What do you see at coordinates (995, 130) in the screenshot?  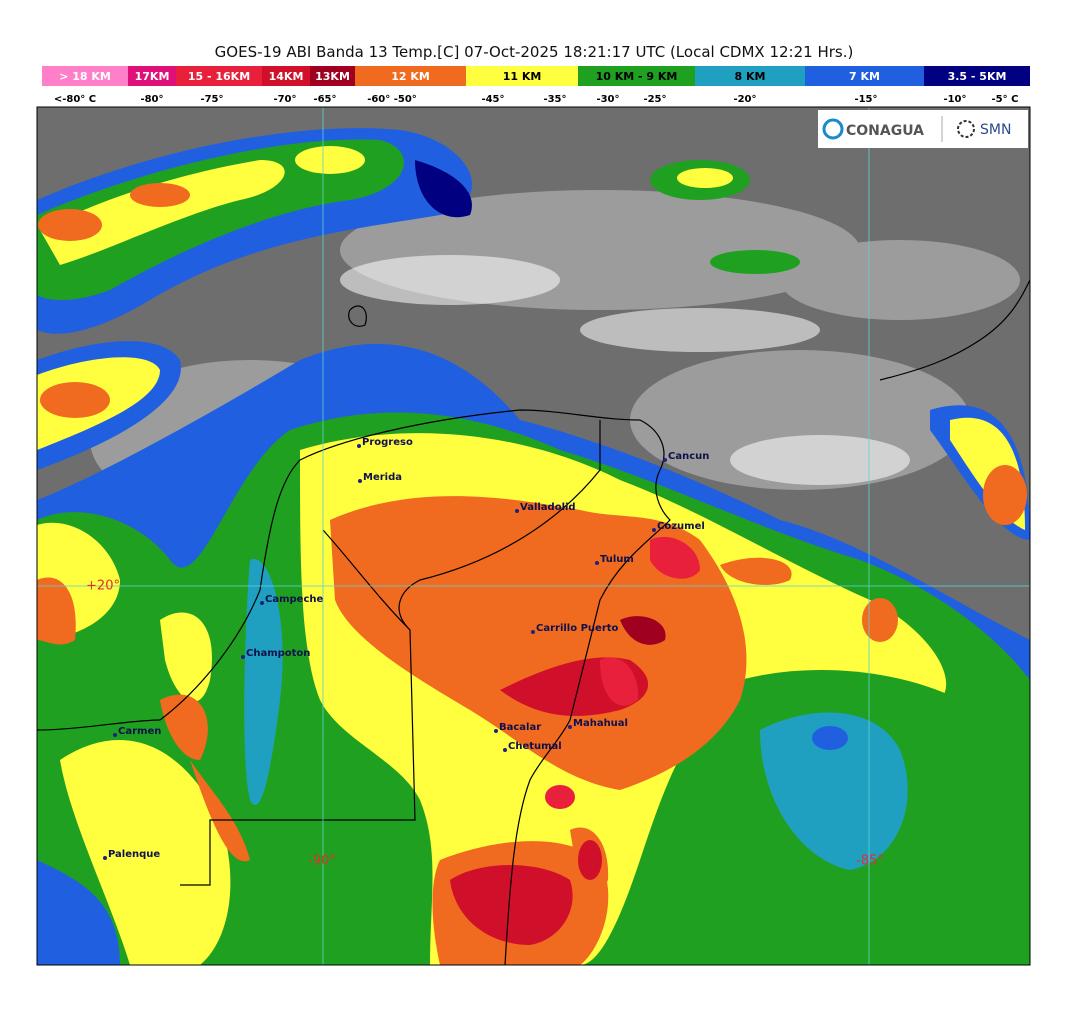 I see `logo-smn: SMN` at bounding box center [995, 130].